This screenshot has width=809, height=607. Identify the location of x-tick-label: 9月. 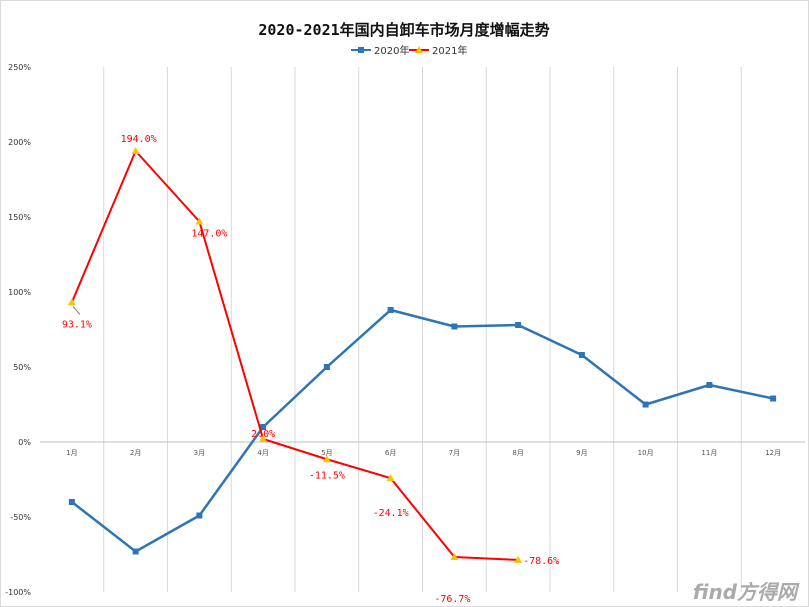
(581, 453).